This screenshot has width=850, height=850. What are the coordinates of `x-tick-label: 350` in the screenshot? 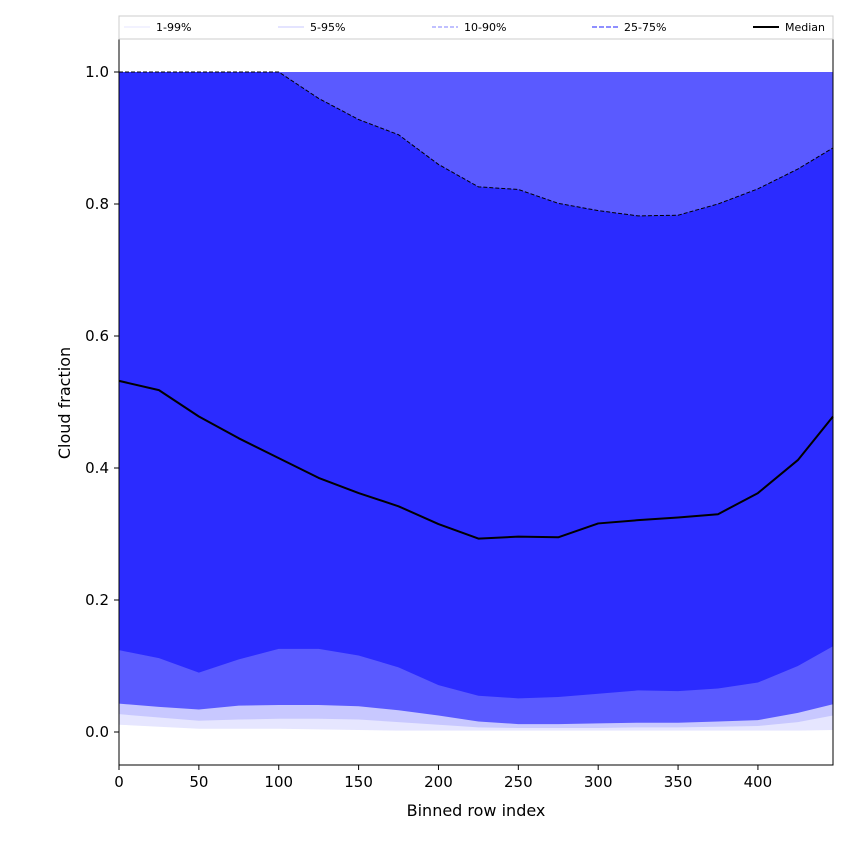 It's located at (678, 782).